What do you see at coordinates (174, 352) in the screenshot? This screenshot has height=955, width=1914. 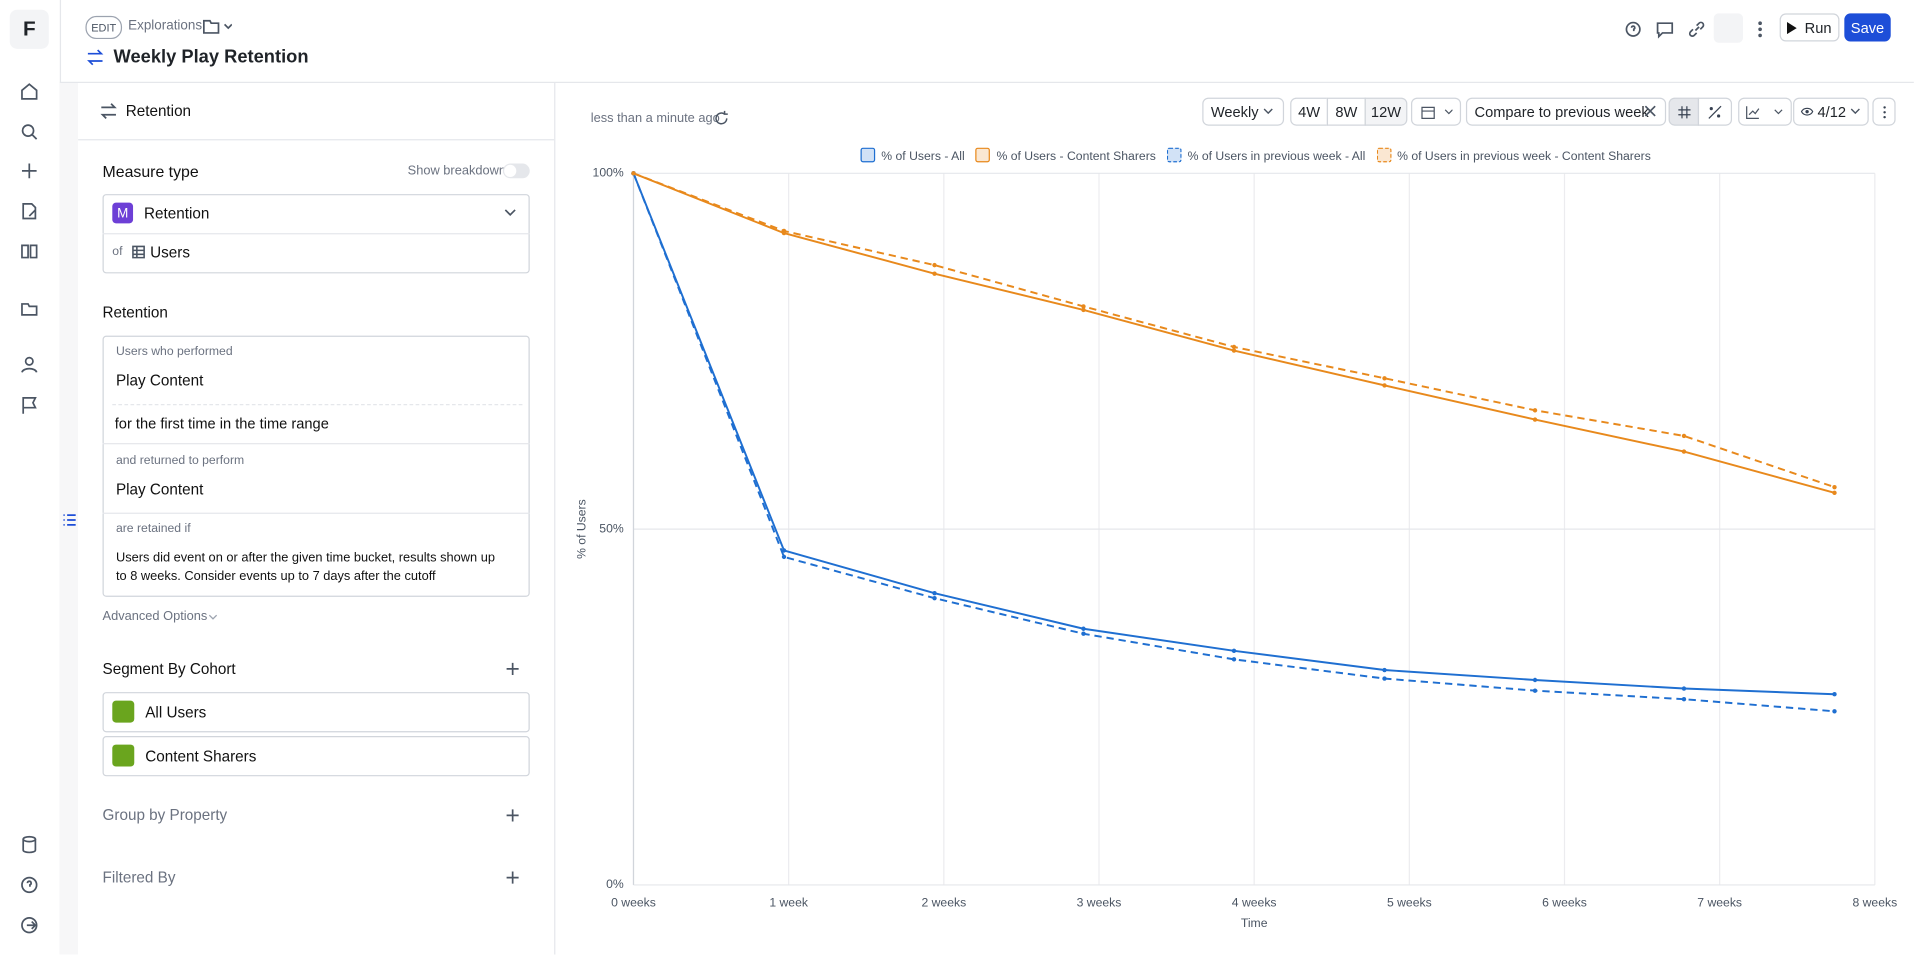 I see `performed-label: Users who performed` at bounding box center [174, 352].